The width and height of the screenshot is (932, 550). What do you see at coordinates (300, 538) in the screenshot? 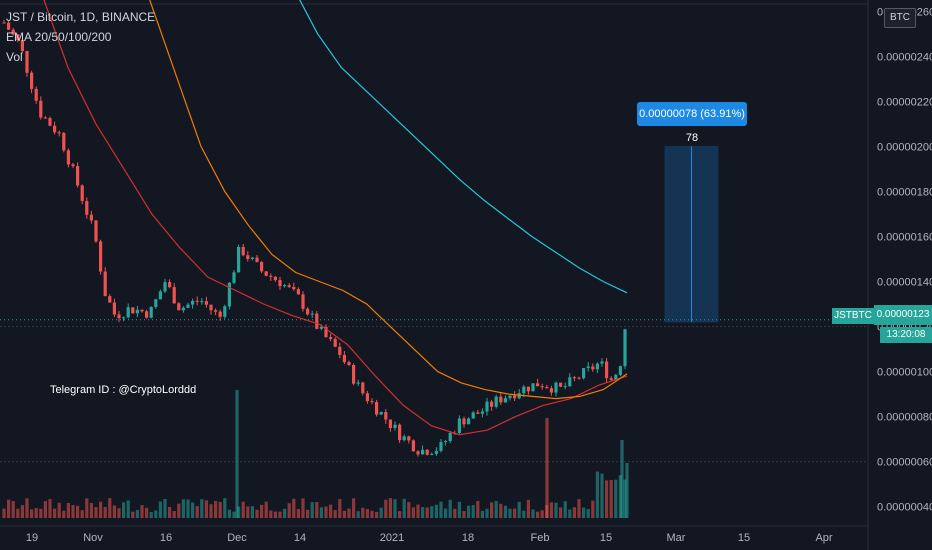
I see `date-tick-label: 14` at bounding box center [300, 538].